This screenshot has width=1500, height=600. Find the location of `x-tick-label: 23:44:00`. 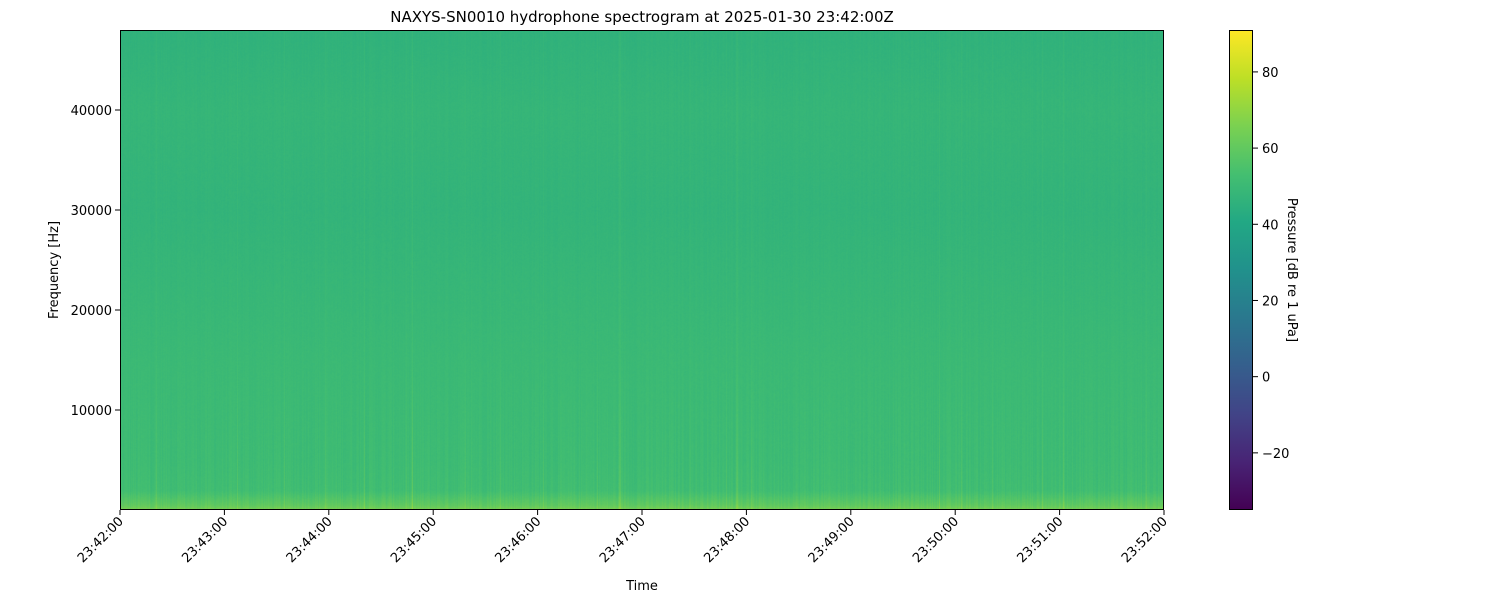

x-tick-label: 23:44:00 is located at coordinates (310, 540).